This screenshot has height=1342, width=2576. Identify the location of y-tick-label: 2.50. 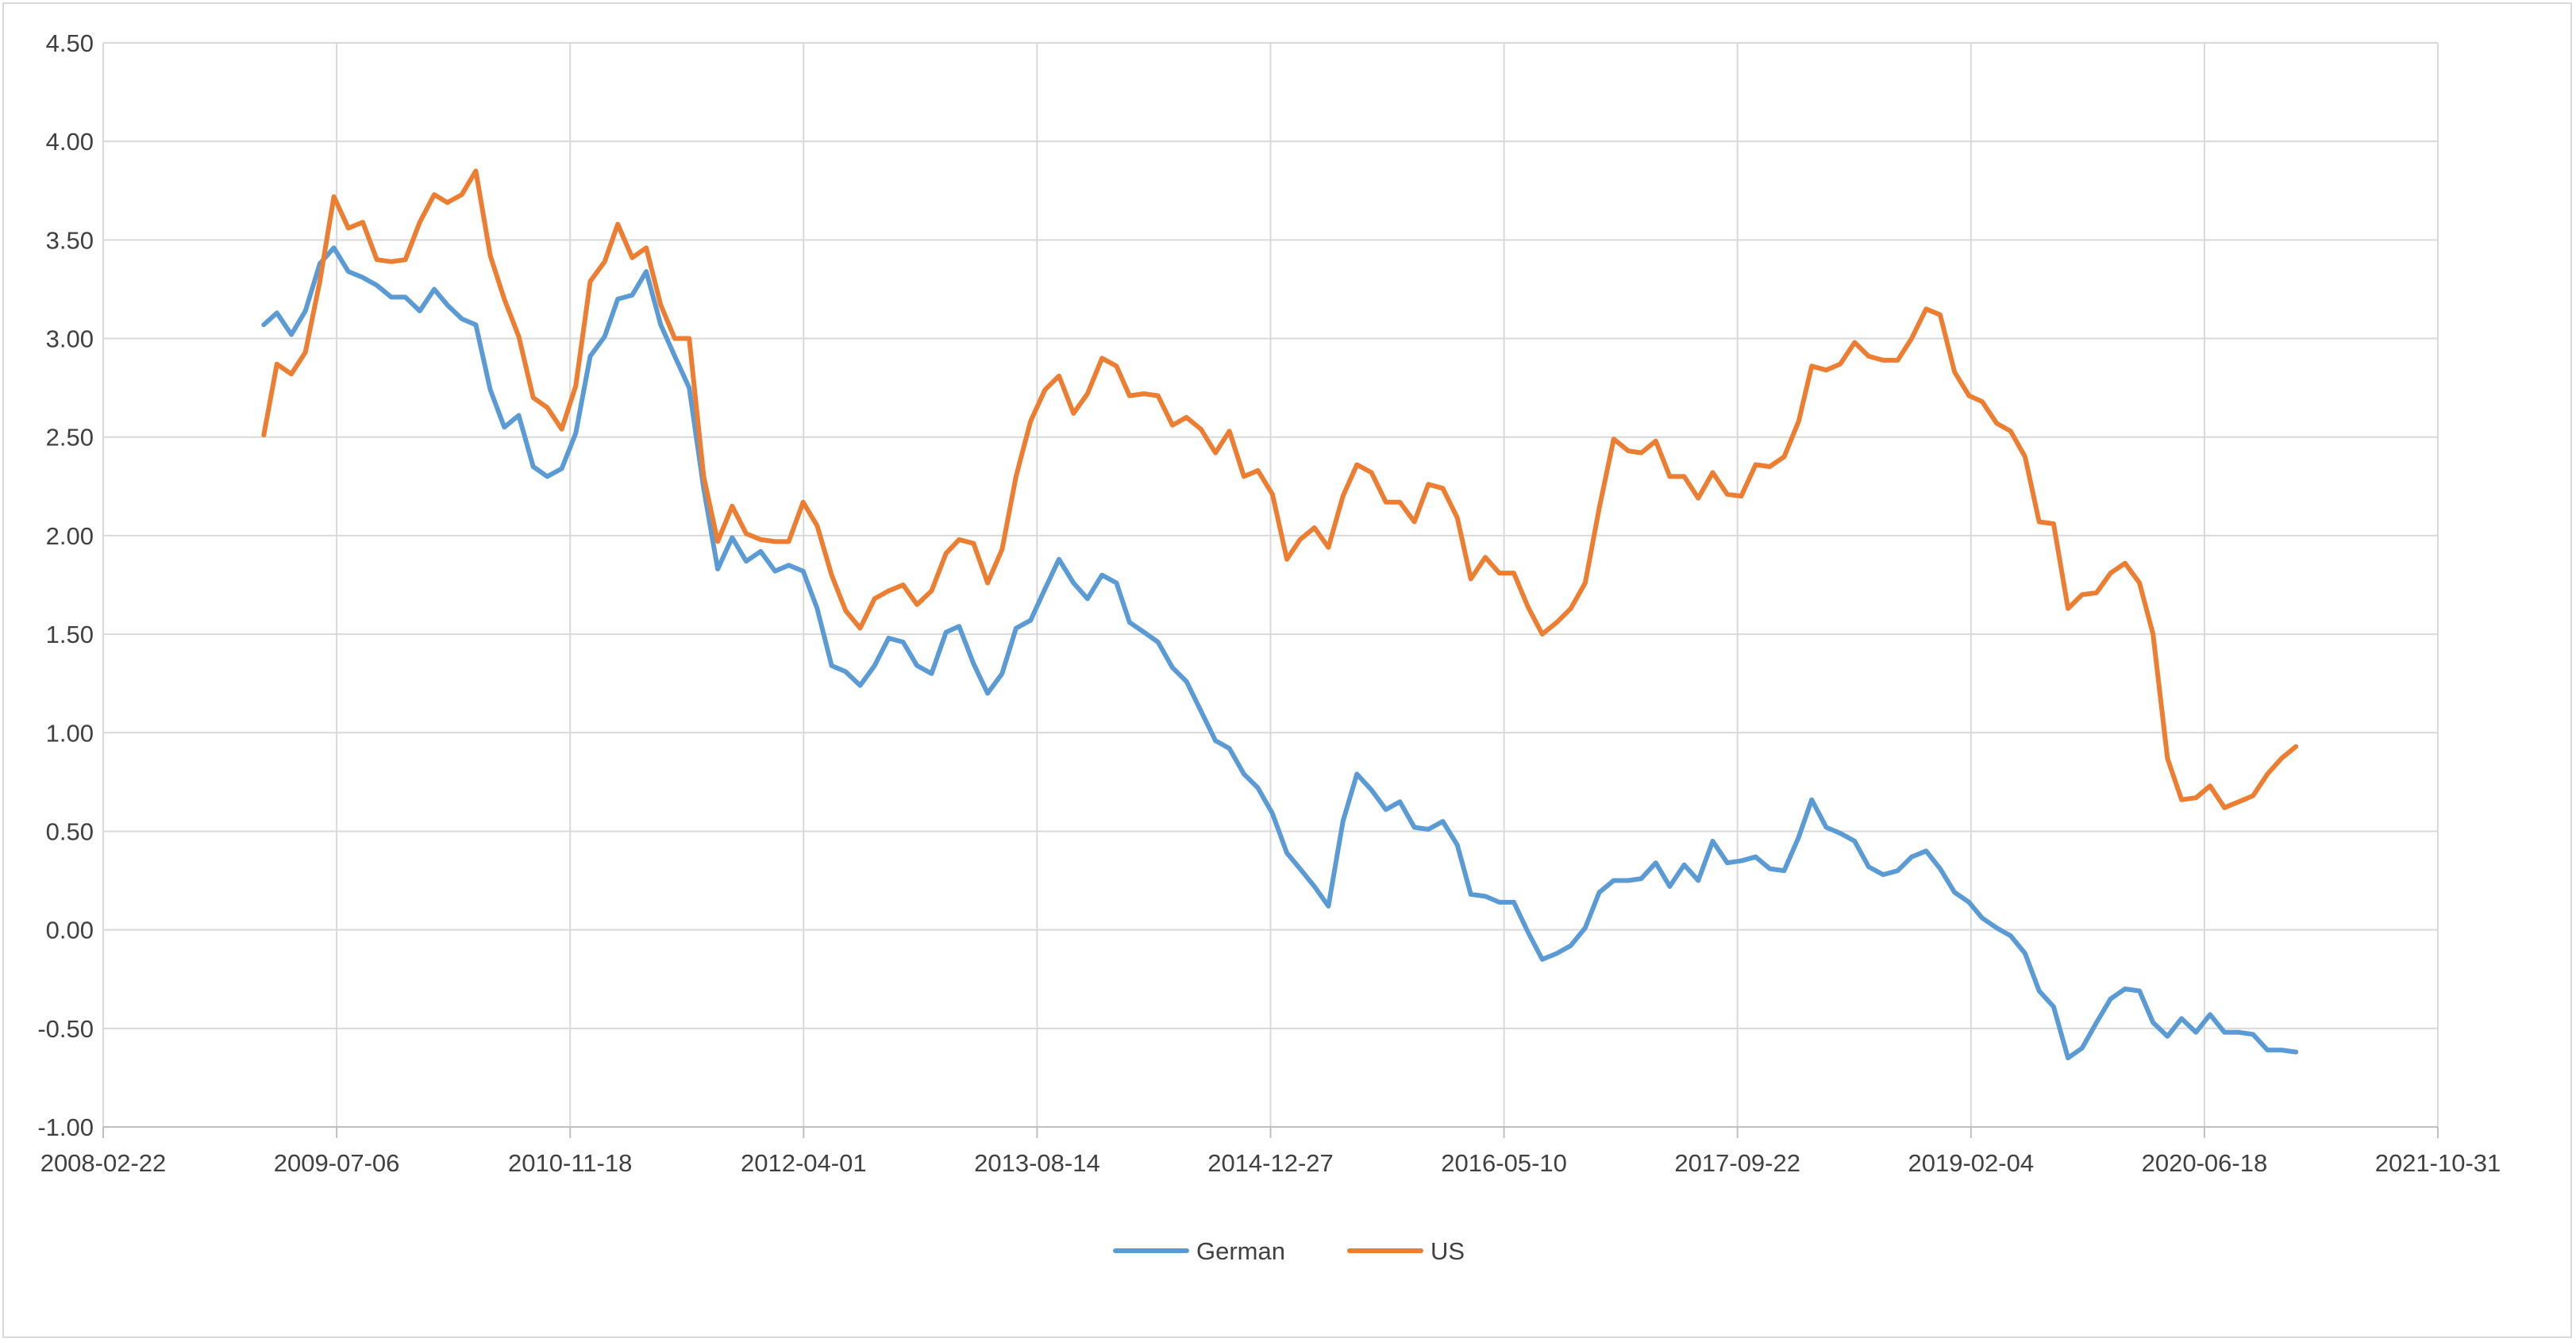
(70, 438).